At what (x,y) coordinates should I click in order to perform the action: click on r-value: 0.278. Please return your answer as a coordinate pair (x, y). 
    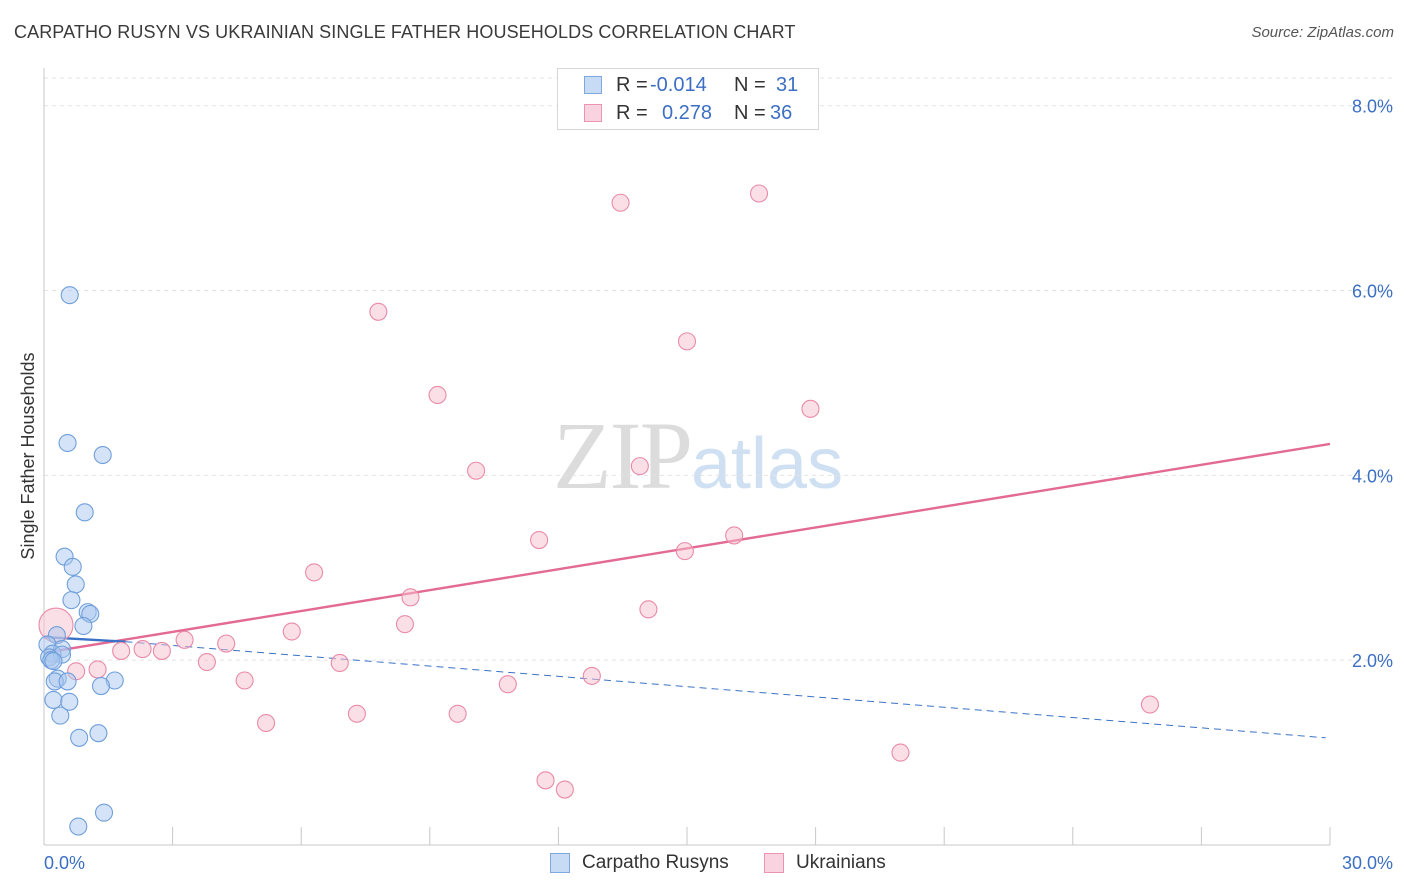
    Looking at the image, I should click on (687, 113).